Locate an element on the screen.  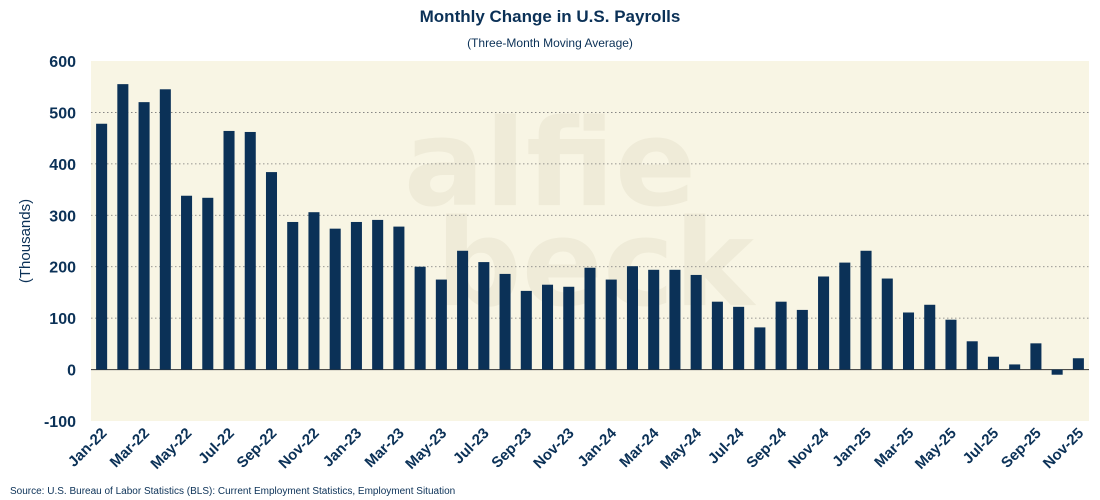
x-tick-label: Jan-25 is located at coordinates (852, 448).